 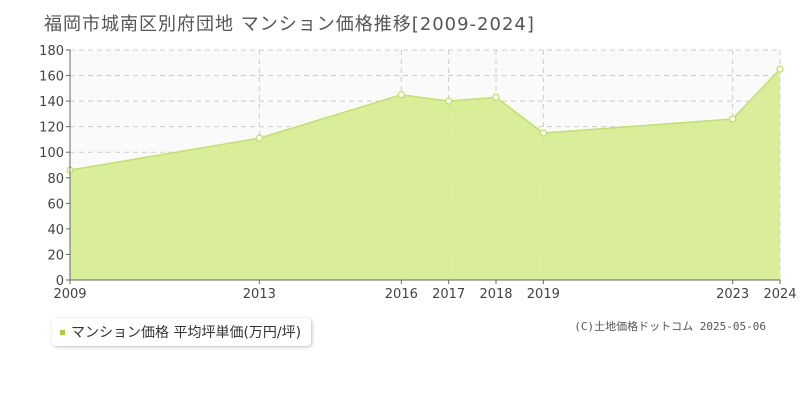 What do you see at coordinates (670, 326) in the screenshot?
I see `credit-text: (C)土地価格ドットコム 2025-05-06` at bounding box center [670, 326].